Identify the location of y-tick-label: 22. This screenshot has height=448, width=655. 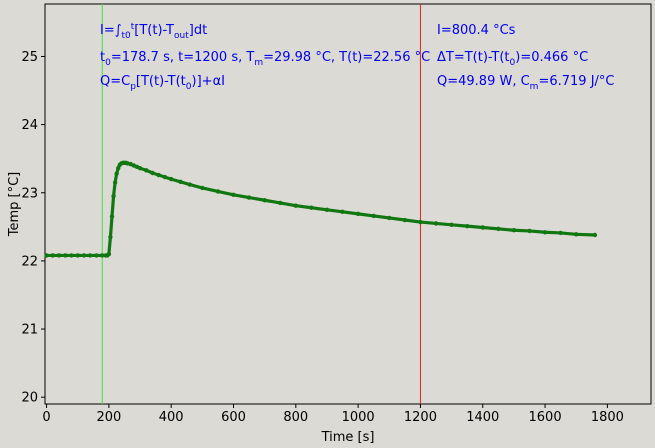
(29, 261).